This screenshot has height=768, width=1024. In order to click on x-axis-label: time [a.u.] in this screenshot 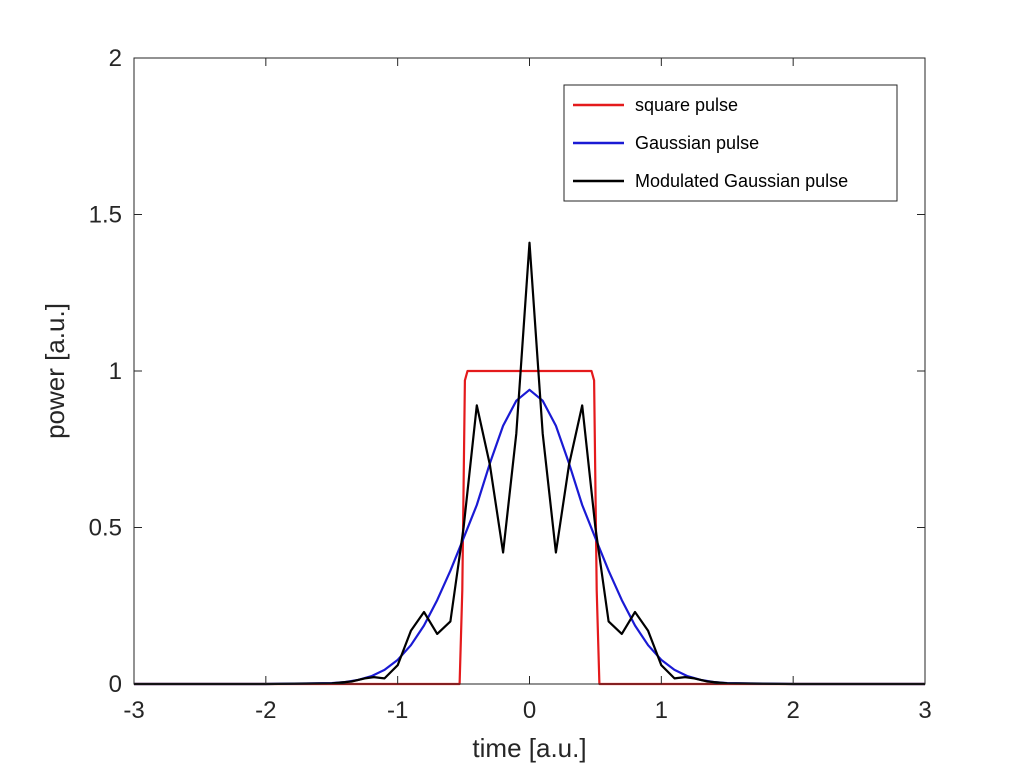, I will do `click(529, 748)`.